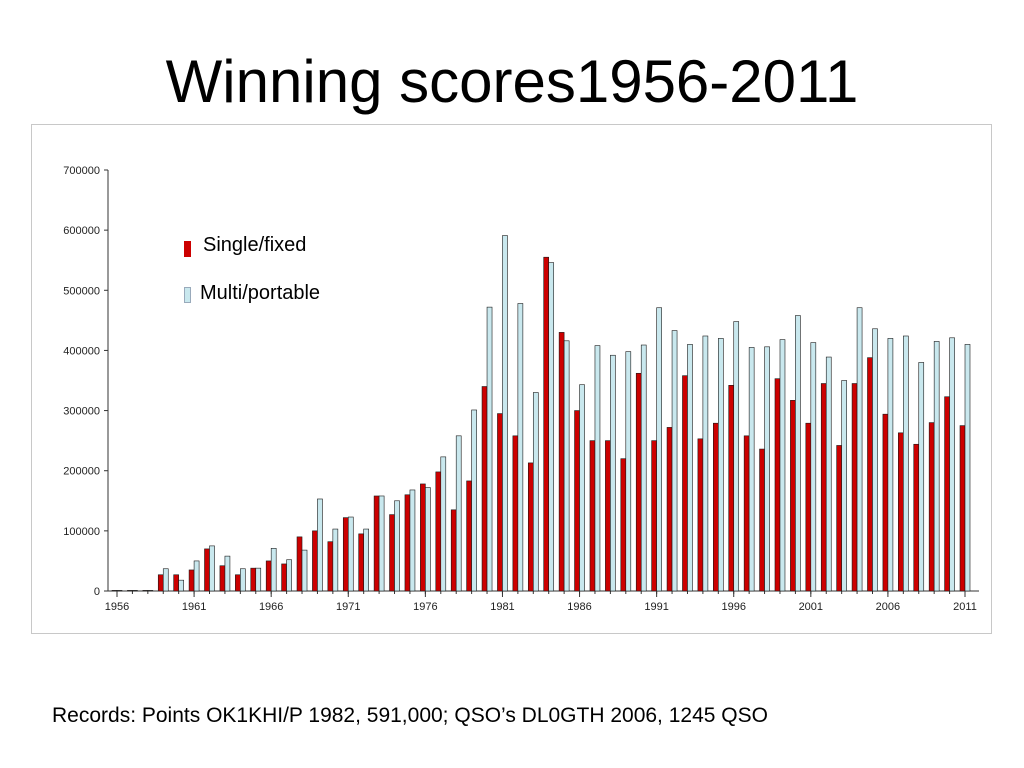 The width and height of the screenshot is (1024, 768). Describe the element at coordinates (777, 485) in the screenshot. I see `bar-single-1999` at that location.